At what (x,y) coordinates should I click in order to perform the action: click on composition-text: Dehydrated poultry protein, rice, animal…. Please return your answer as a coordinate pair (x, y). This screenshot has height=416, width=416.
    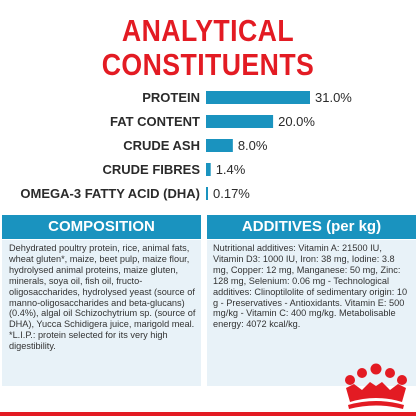
    Looking at the image, I should click on (102, 297).